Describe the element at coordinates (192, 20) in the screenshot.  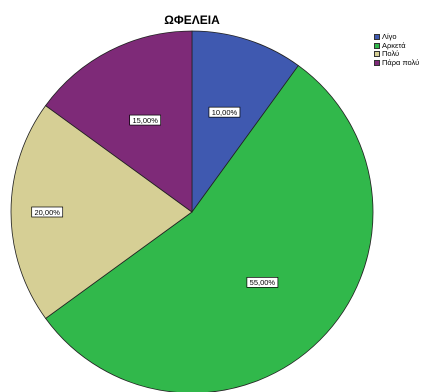
I see `chart-title: ΩΦΕΛΕΙΑ` at that location.